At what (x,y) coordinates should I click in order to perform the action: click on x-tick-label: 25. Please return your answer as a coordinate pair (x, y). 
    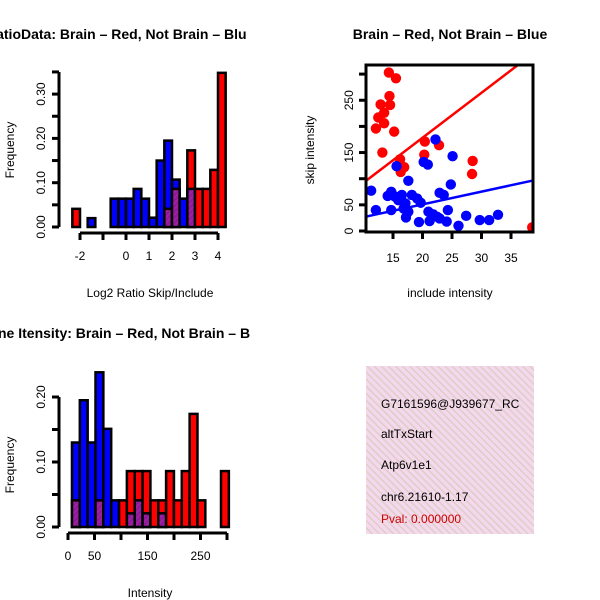
    Looking at the image, I should click on (452, 258).